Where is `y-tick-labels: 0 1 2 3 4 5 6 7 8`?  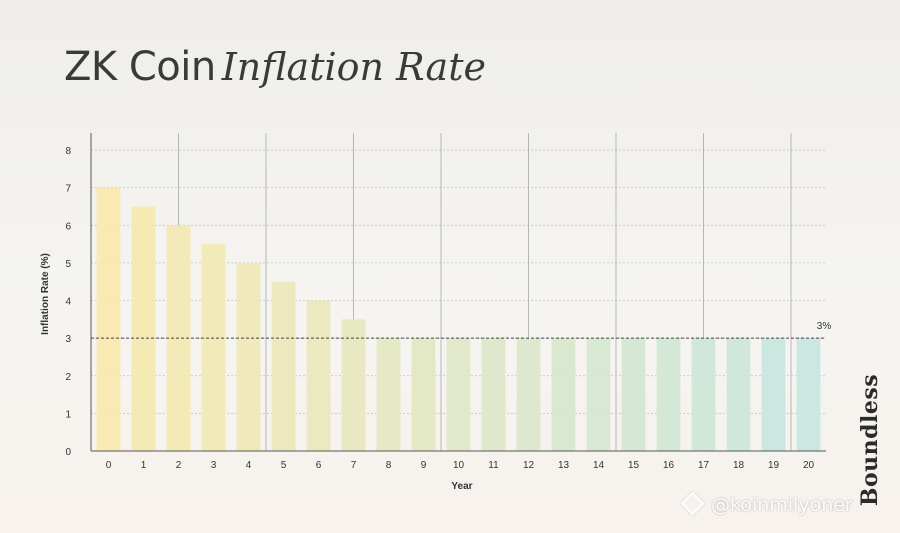 y-tick-labels: 0 1 2 3 4 5 6 7 8 is located at coordinates (68, 302).